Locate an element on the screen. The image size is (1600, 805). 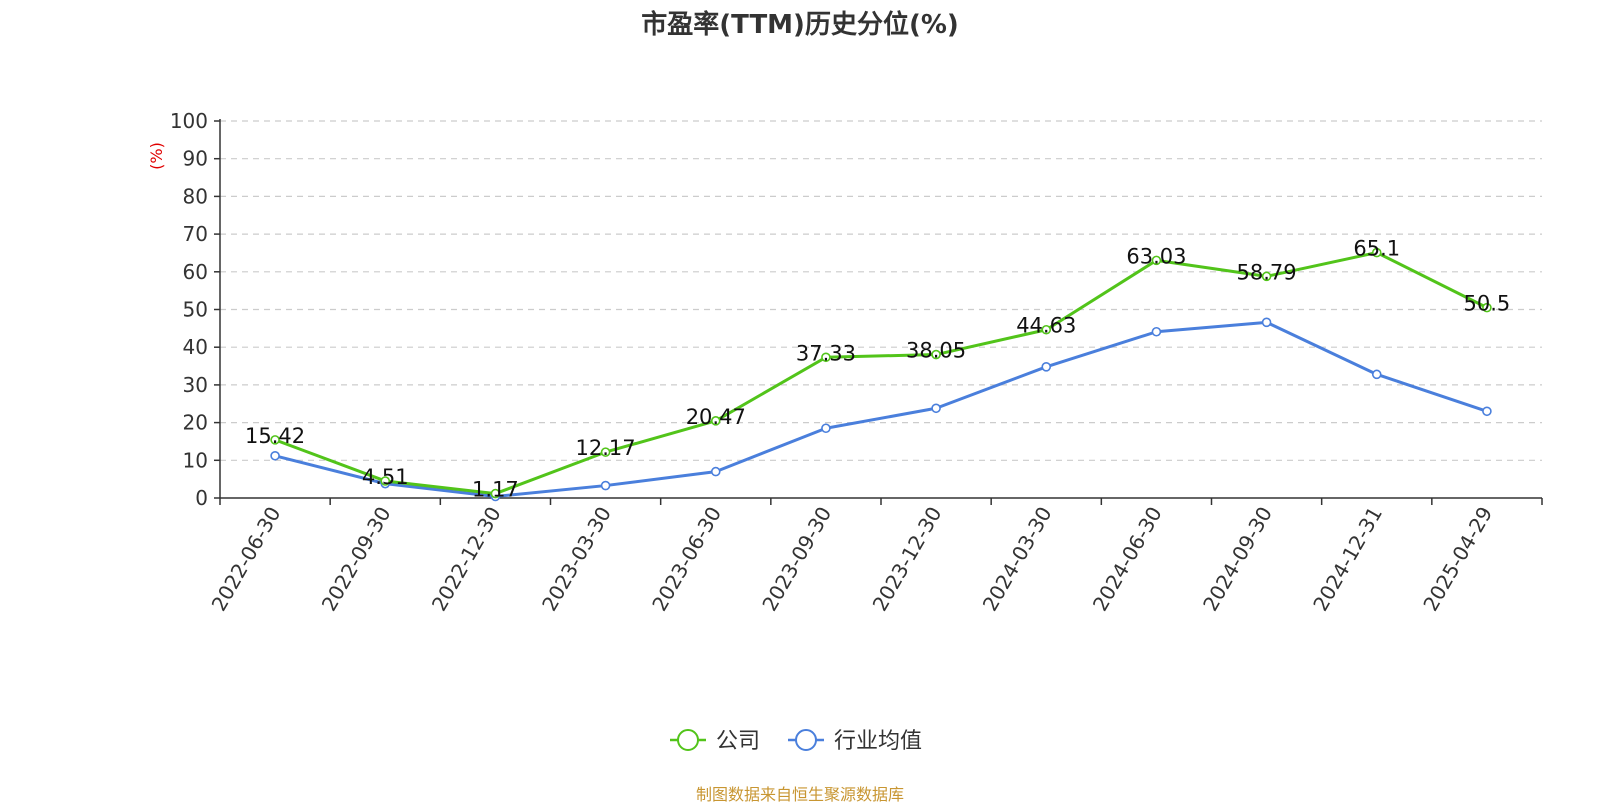
y-tick-label: 40 is located at coordinates (195, 347).